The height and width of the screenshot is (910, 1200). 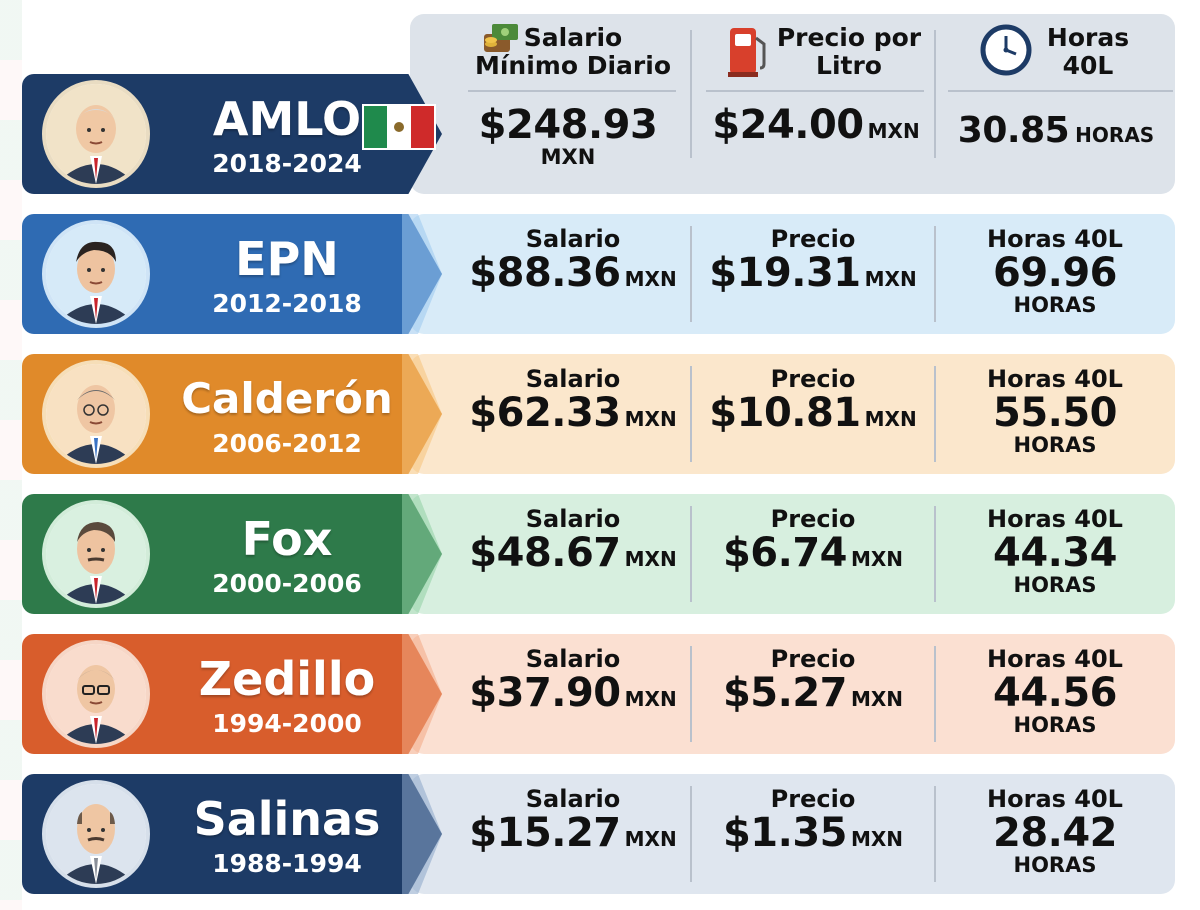 I want to click on president-name: Fox, so click(x=287, y=539).